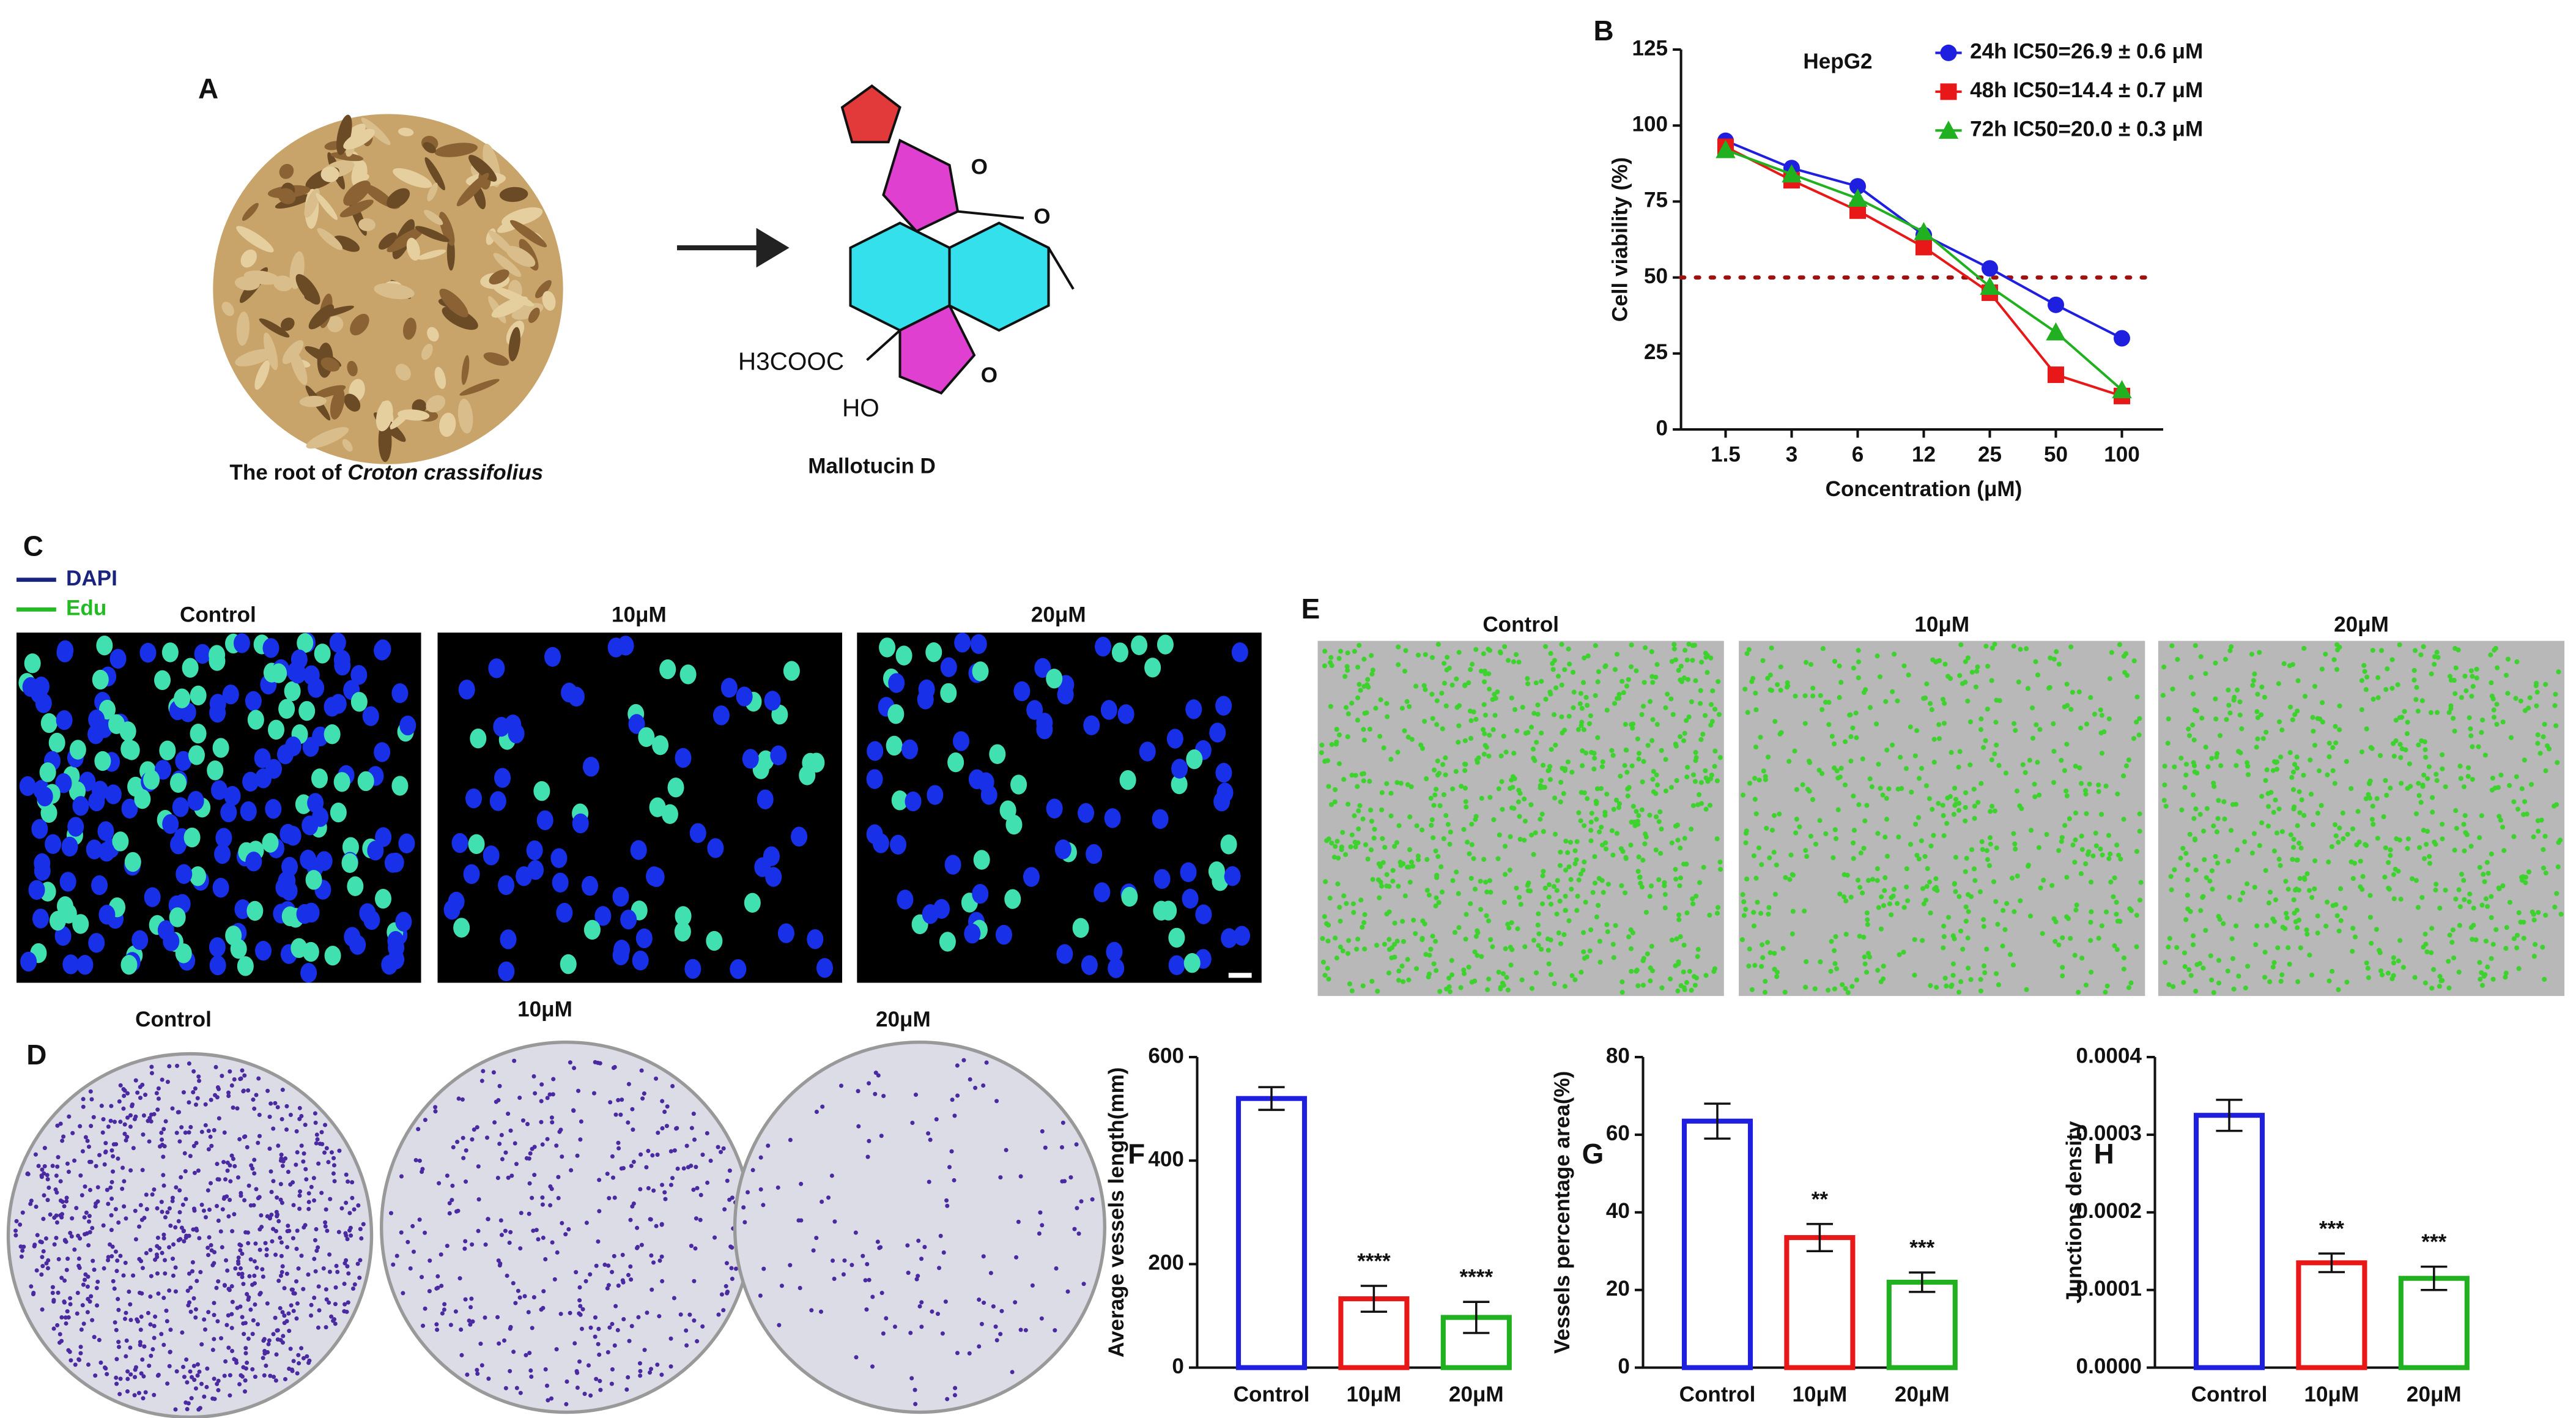 The image size is (2576, 1418). What do you see at coordinates (2056, 454) in the screenshot?
I see `x-tick-label: 50` at bounding box center [2056, 454].